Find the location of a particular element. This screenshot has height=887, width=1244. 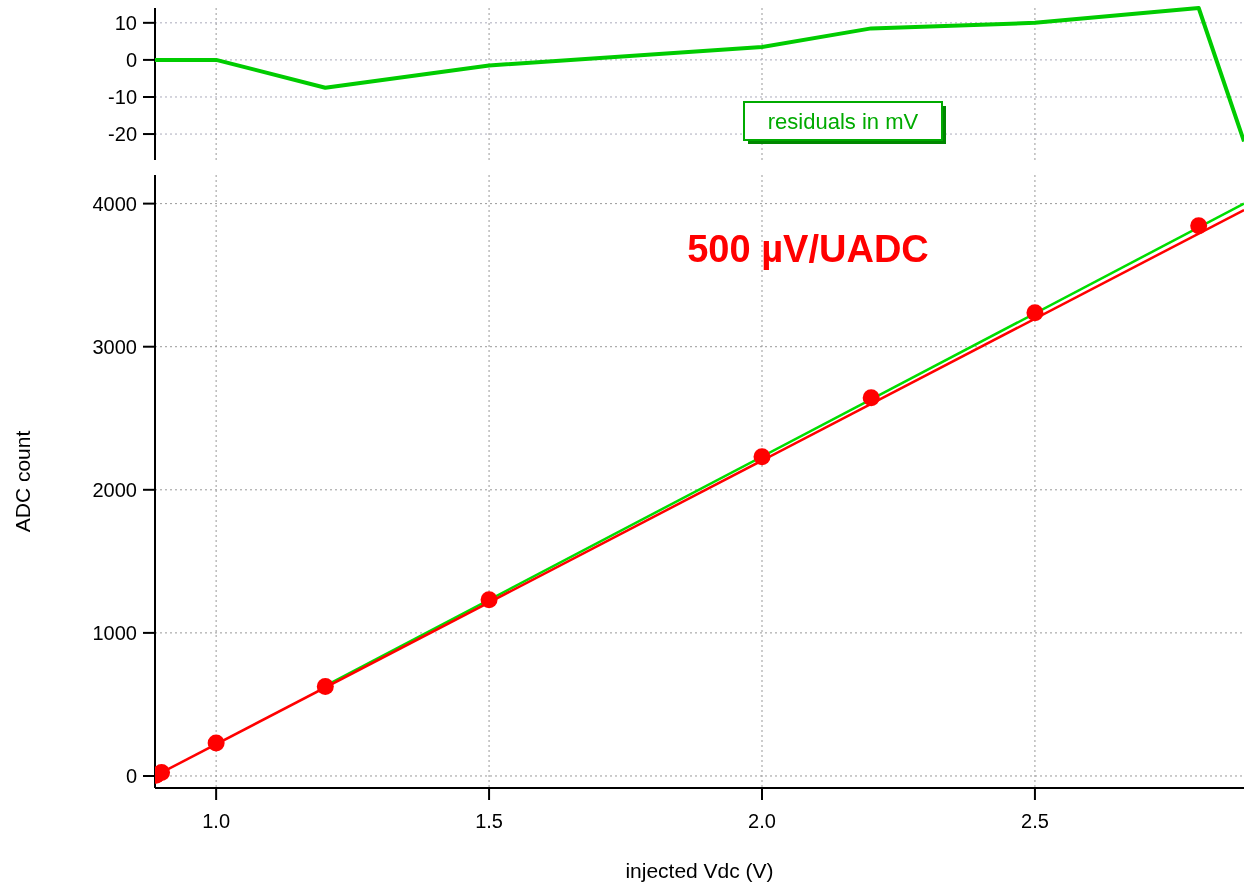

x-tick-label: 2.5 is located at coordinates (1035, 821).